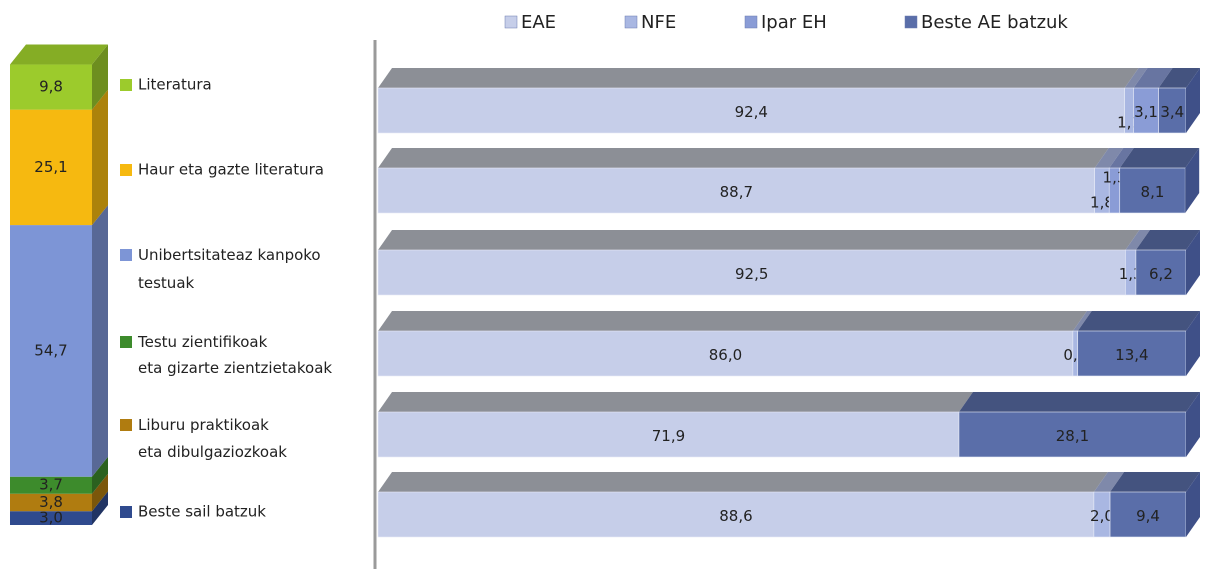 The height and width of the screenshot is (569, 1207). I want to click on bar-value-label: 2,0, so click(1102, 516).